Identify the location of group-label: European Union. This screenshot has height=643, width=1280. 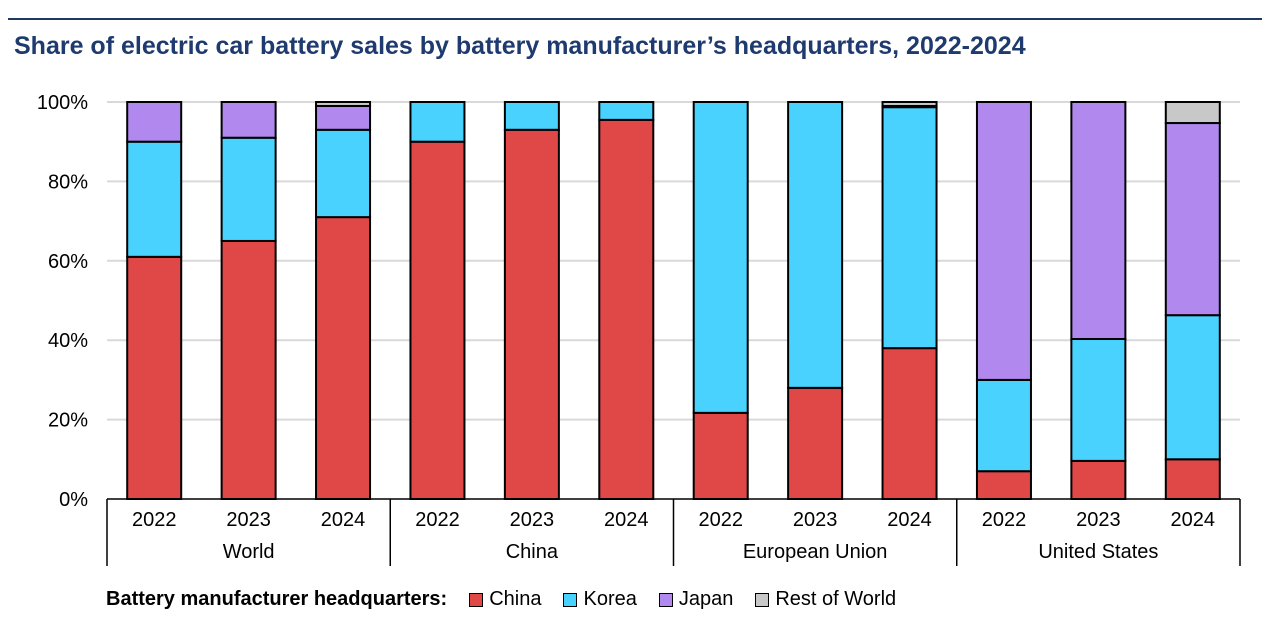
(815, 552).